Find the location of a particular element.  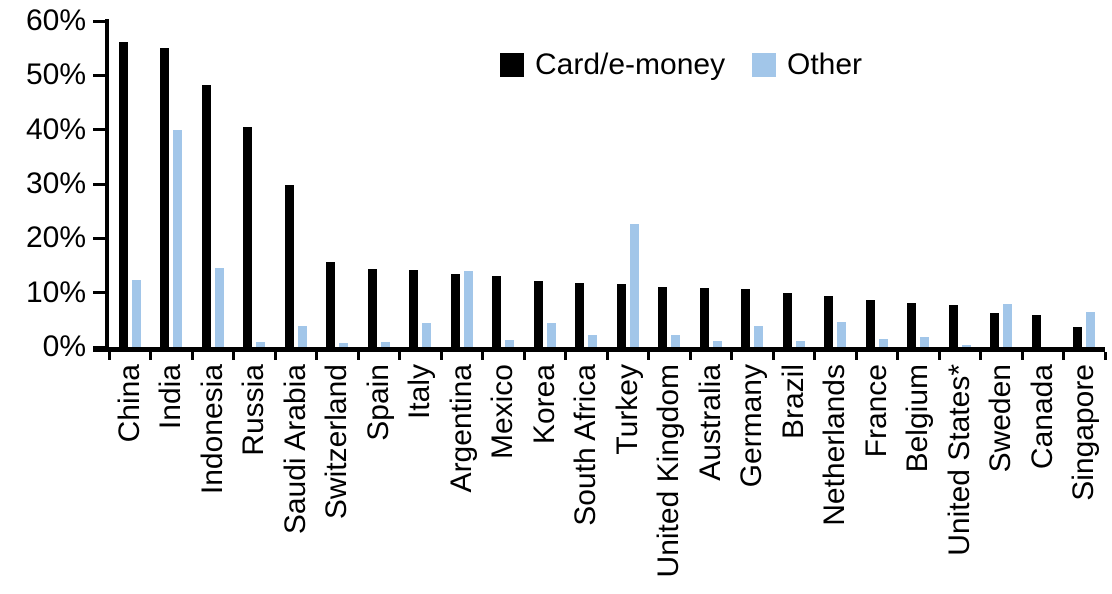

x-category-label: Canada is located at coordinates (1042, 417).